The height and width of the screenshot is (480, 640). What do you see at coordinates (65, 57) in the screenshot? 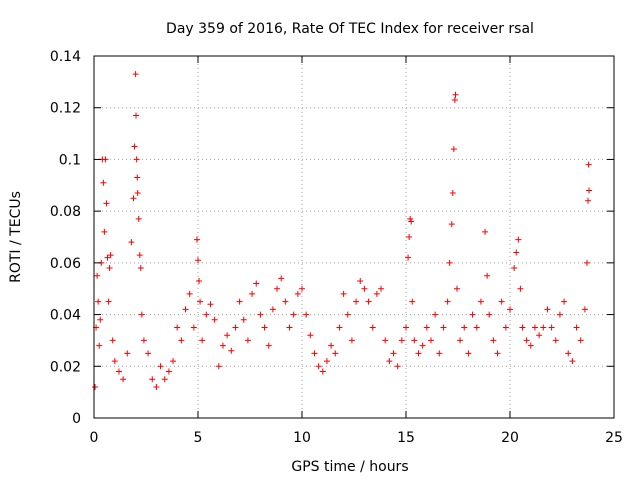
I see `y-tick-label: 0.14` at bounding box center [65, 57].